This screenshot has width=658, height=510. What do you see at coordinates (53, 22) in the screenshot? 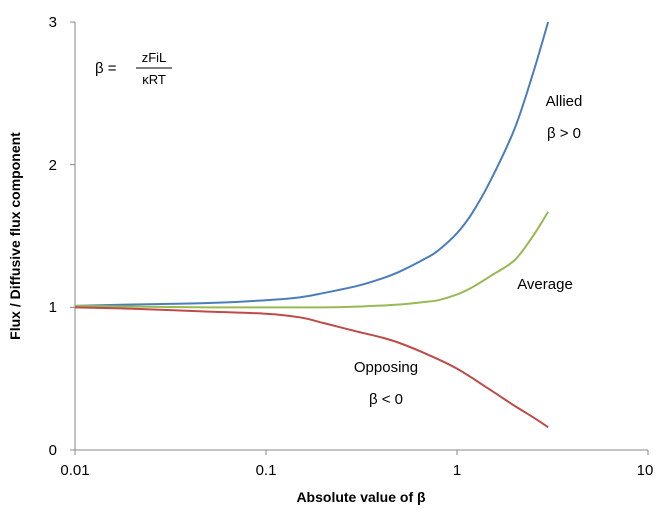
I see `y-tick-label: 3` at bounding box center [53, 22].